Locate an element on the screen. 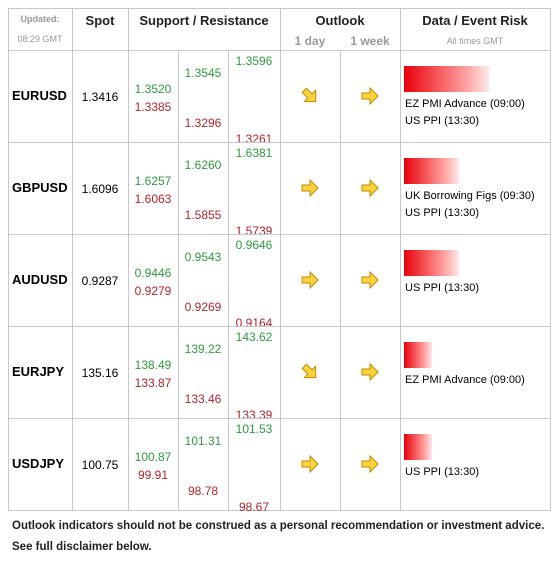 This screenshot has width=560, height=570. resistance: 101.53 is located at coordinates (254, 429).